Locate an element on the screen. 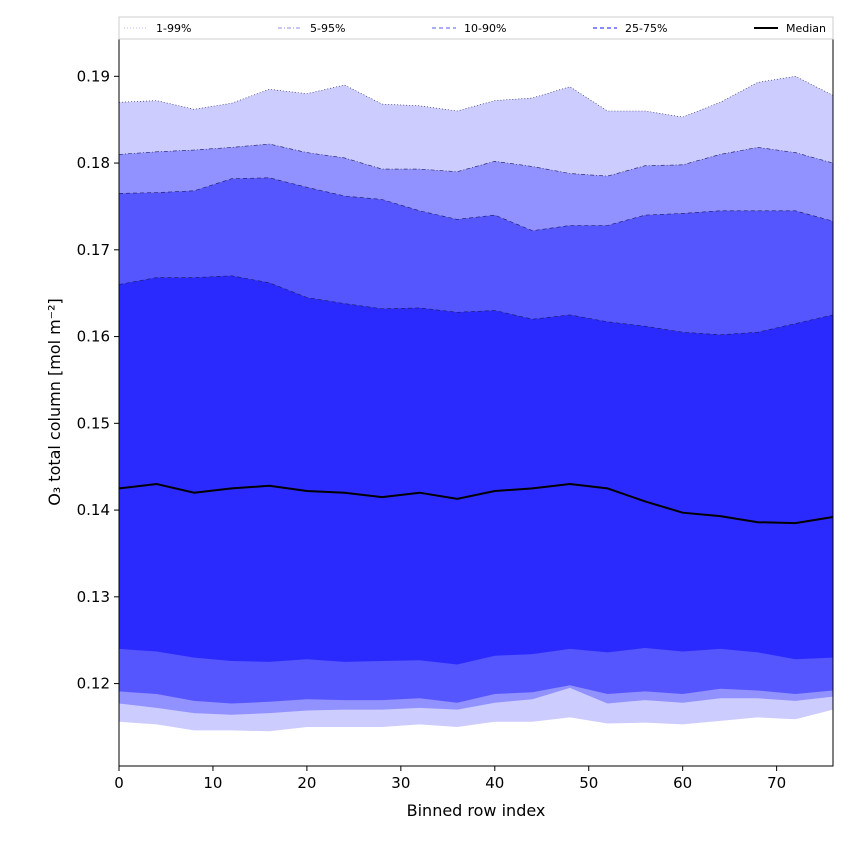 The width and height of the screenshot is (850, 854). x-tick-label: 30 is located at coordinates (400, 783).